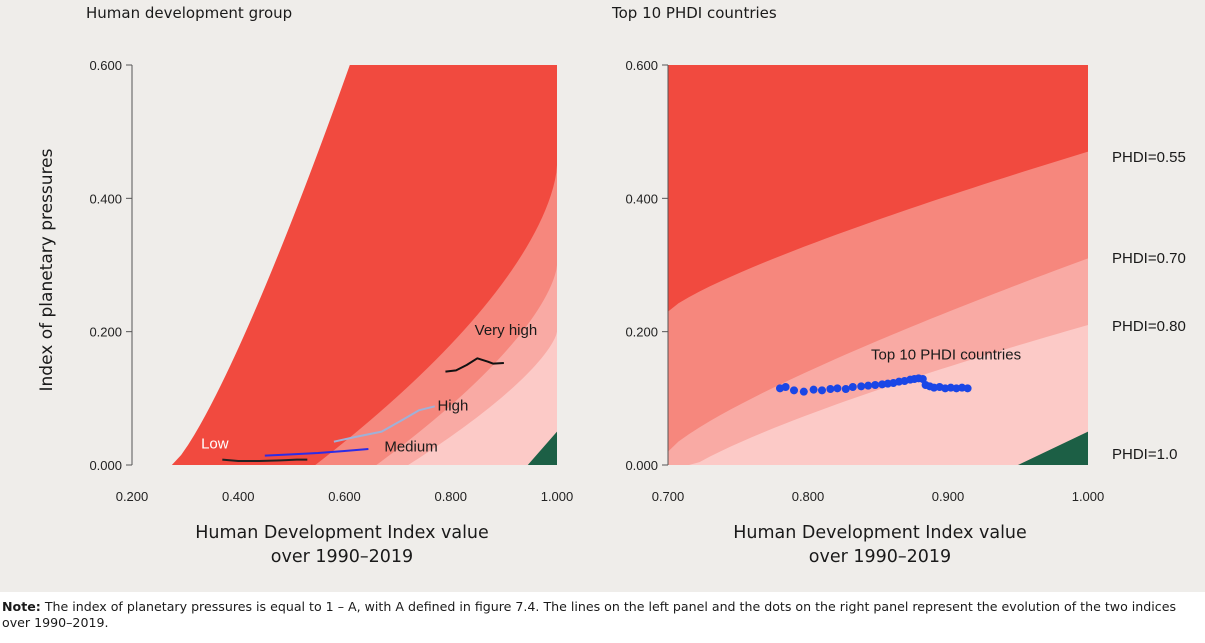 The image size is (1205, 643). I want to click on y-axis-label: Index of planetary pressures, so click(47, 269).